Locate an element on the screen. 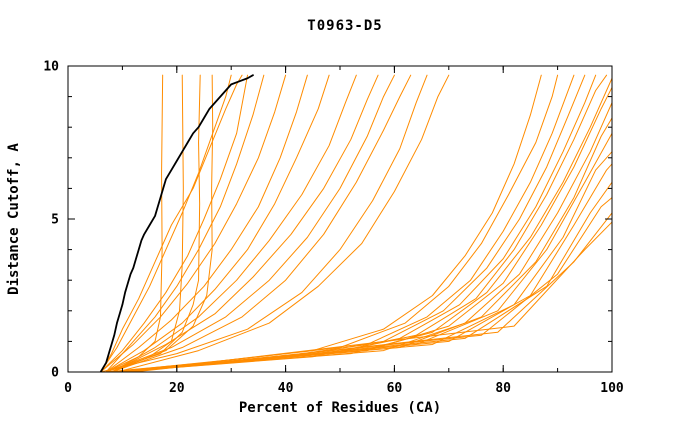 The image size is (680, 440). x-tick-label: 40 is located at coordinates (286, 388).